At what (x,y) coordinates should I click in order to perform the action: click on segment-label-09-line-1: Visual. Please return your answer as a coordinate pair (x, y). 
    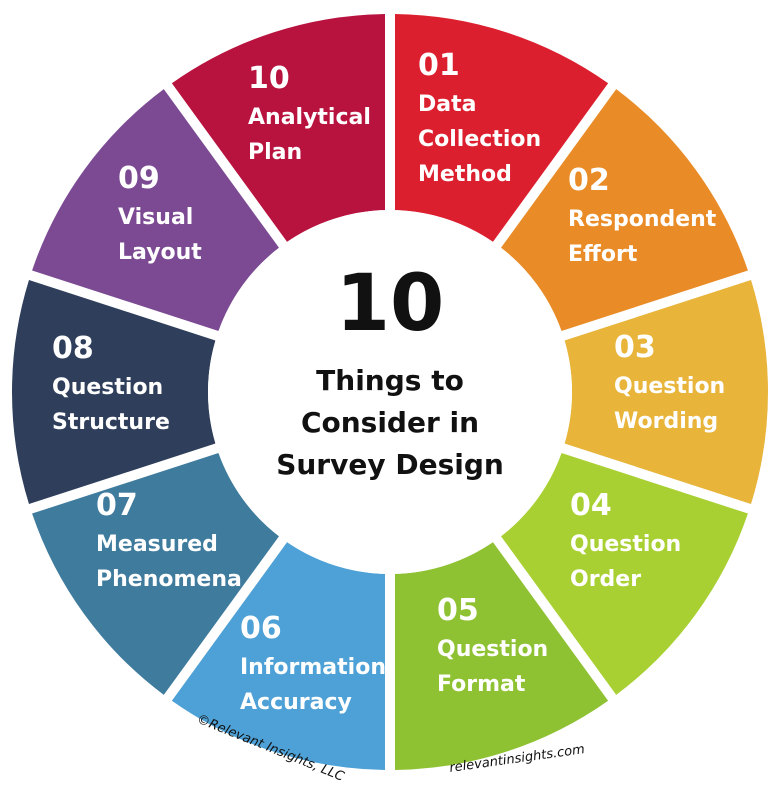
    Looking at the image, I should click on (155, 217).